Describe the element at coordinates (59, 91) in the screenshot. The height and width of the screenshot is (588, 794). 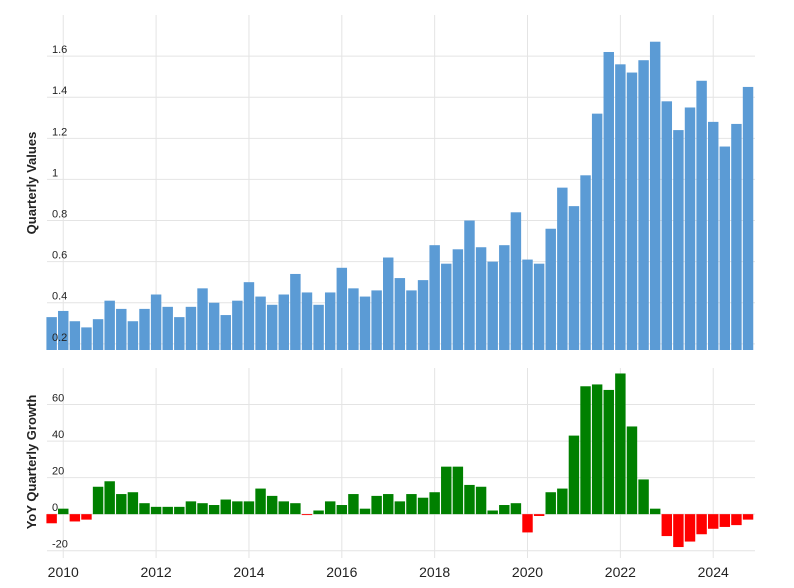
I see `y-tick-label: 1.4` at that location.